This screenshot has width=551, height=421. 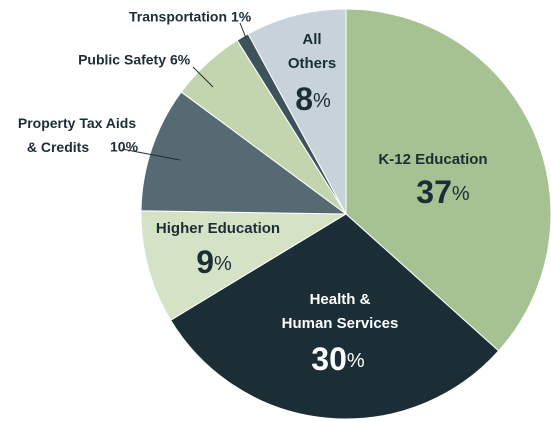 I want to click on value-label: 30%, so click(x=338, y=359).